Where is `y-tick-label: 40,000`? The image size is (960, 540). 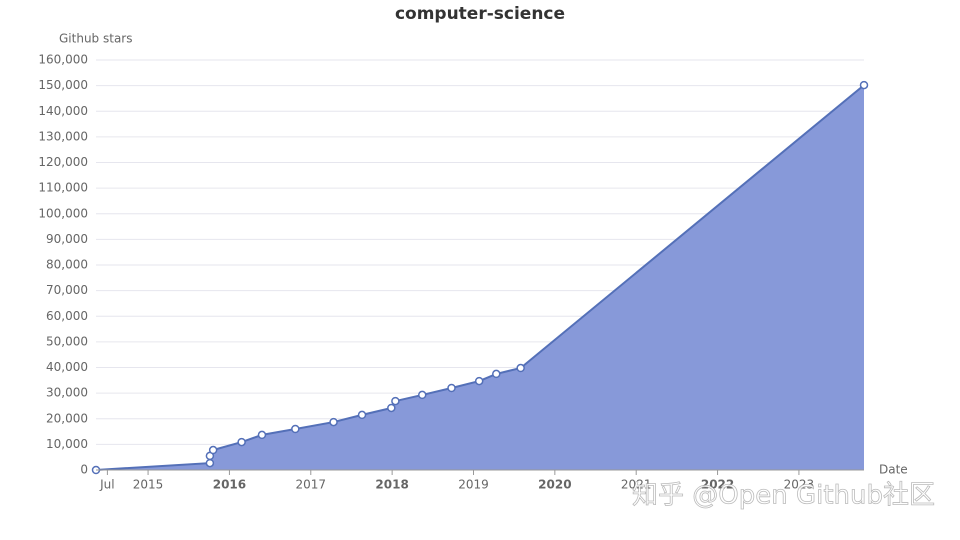 y-tick-label: 40,000 is located at coordinates (67, 367).